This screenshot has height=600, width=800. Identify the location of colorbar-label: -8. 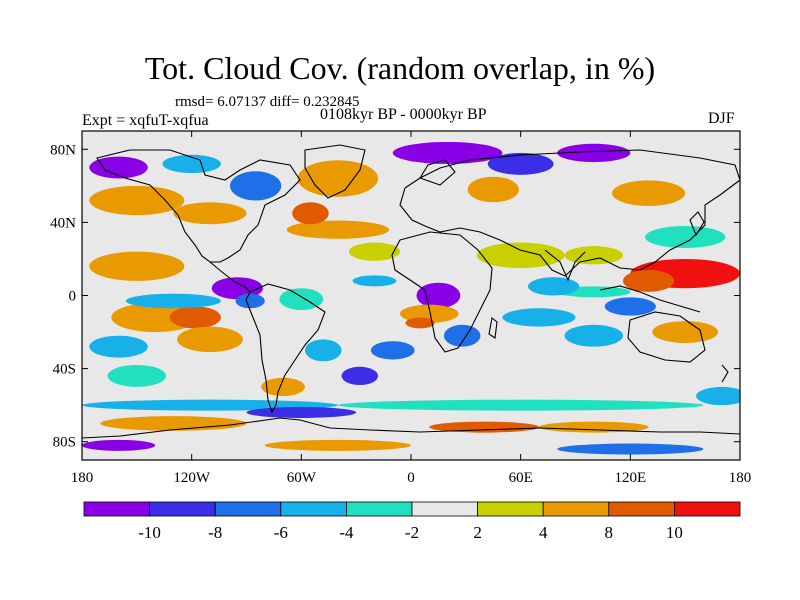
(215, 532).